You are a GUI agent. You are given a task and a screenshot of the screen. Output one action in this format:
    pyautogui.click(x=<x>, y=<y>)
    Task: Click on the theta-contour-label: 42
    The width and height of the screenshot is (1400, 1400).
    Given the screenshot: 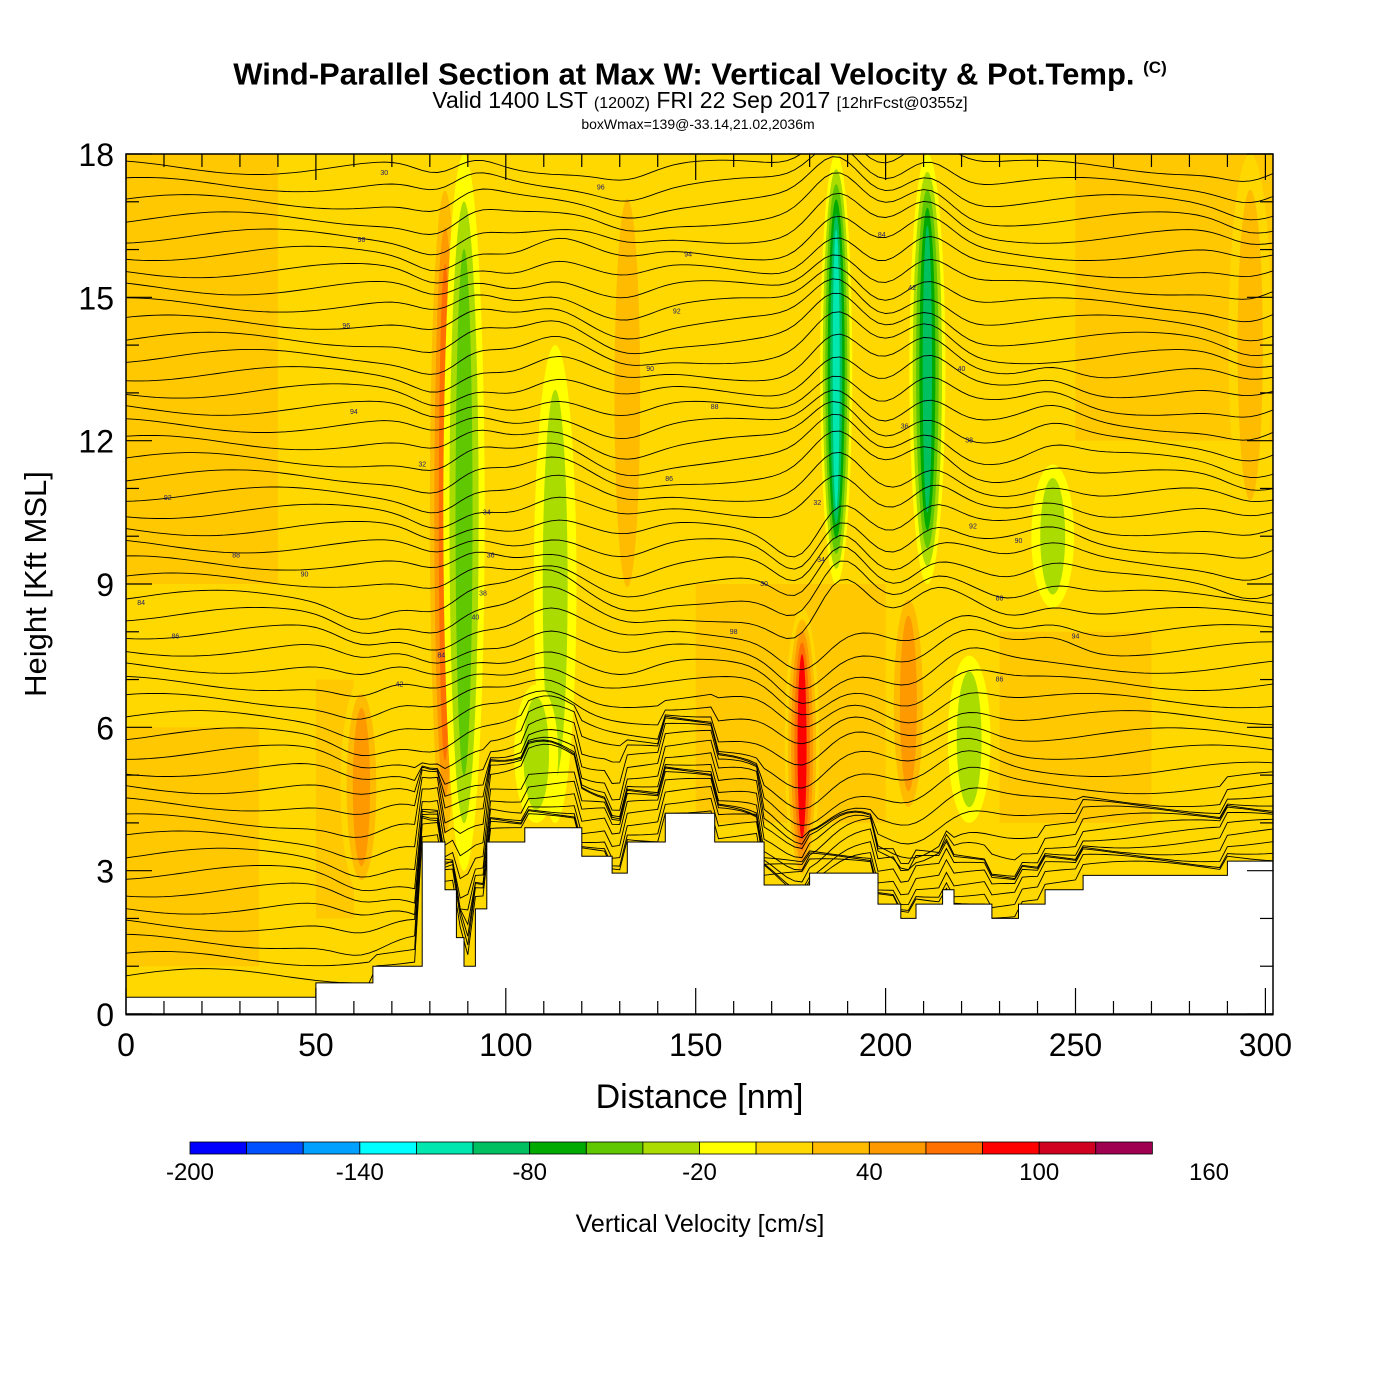 What is the action you would take?
    pyautogui.click(x=912, y=288)
    